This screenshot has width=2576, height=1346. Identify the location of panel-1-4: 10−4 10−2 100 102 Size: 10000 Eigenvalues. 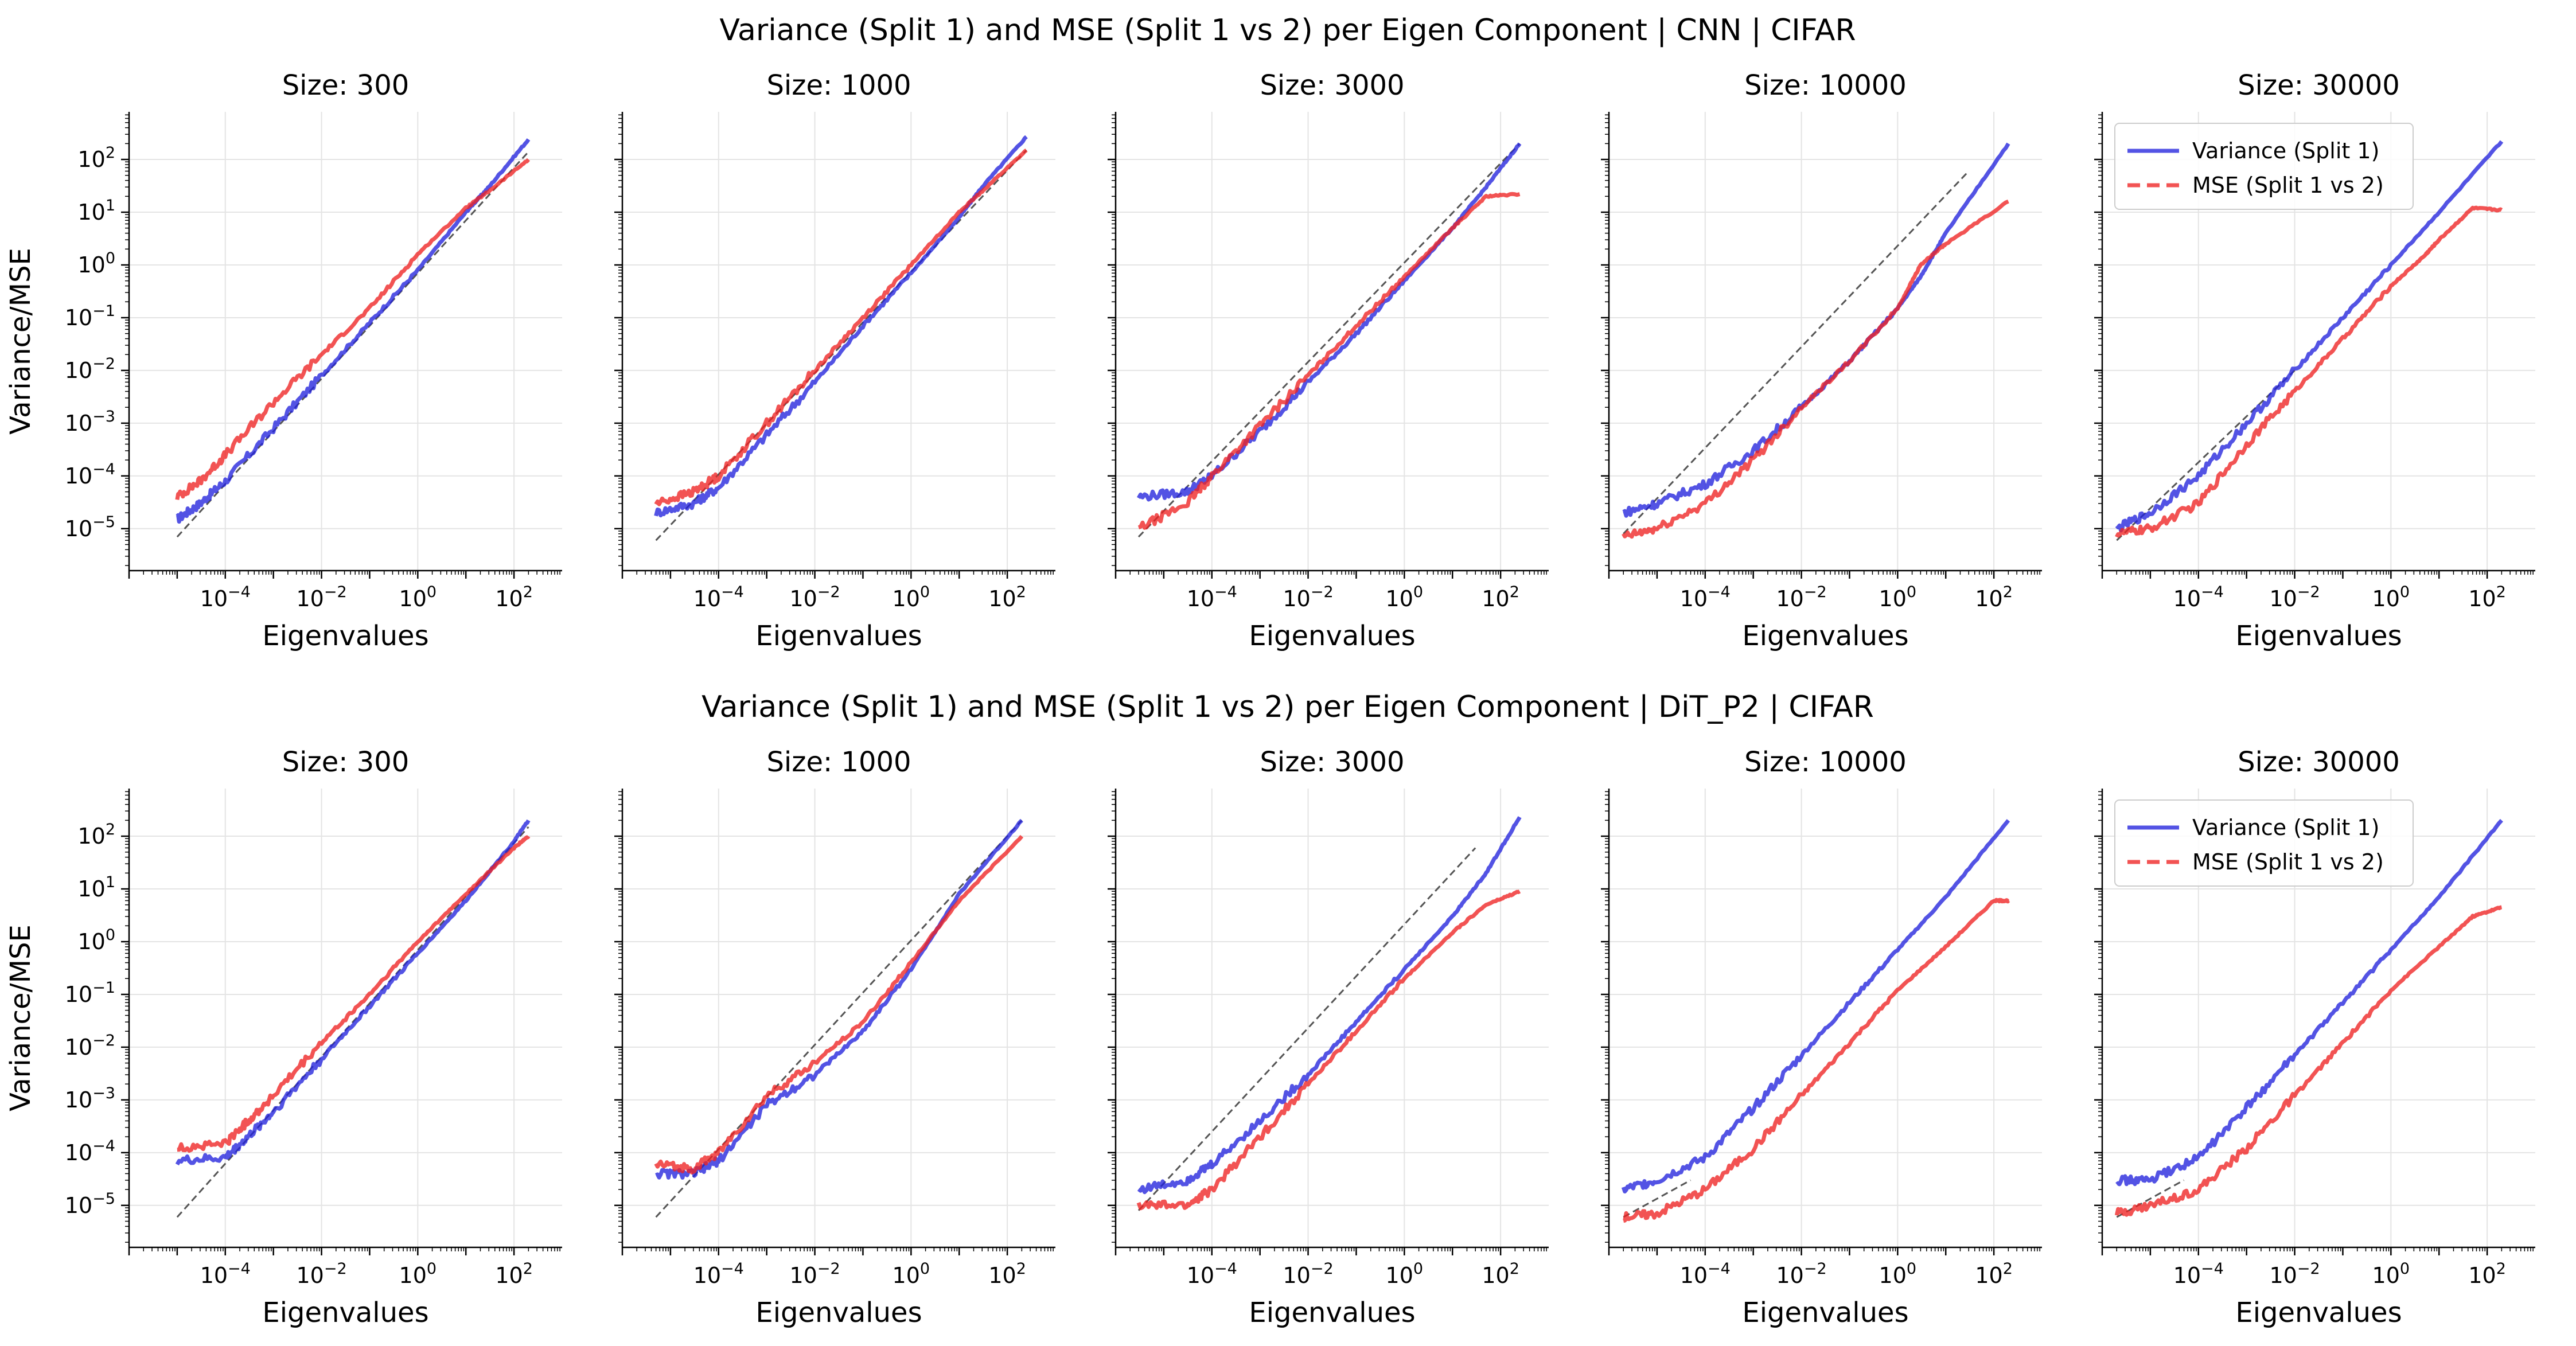
(1822, 360).